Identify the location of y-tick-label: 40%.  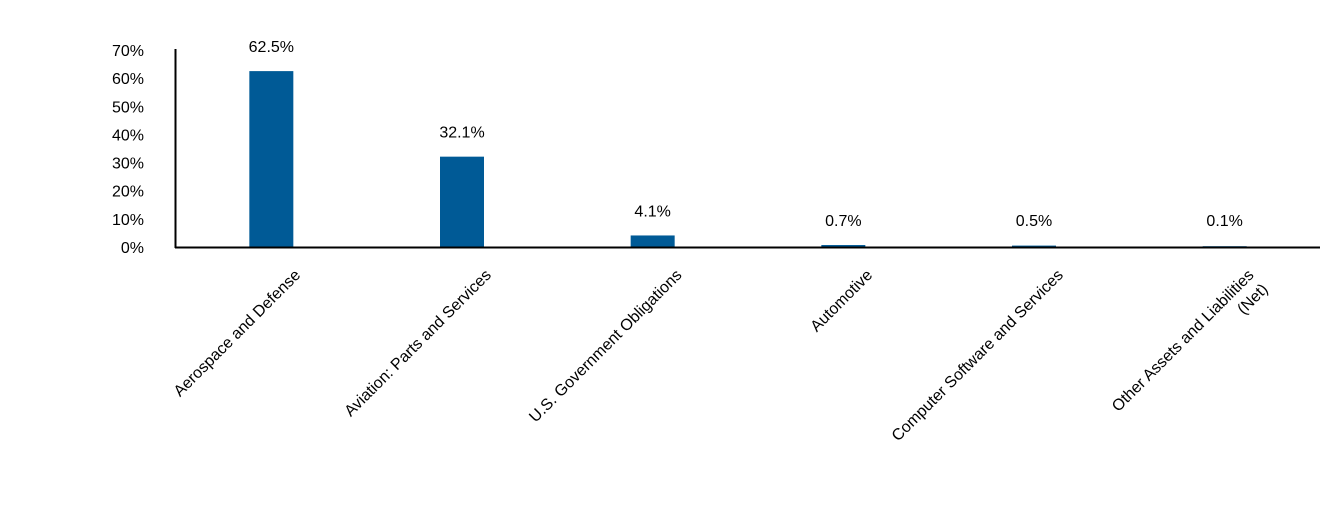
(128, 135).